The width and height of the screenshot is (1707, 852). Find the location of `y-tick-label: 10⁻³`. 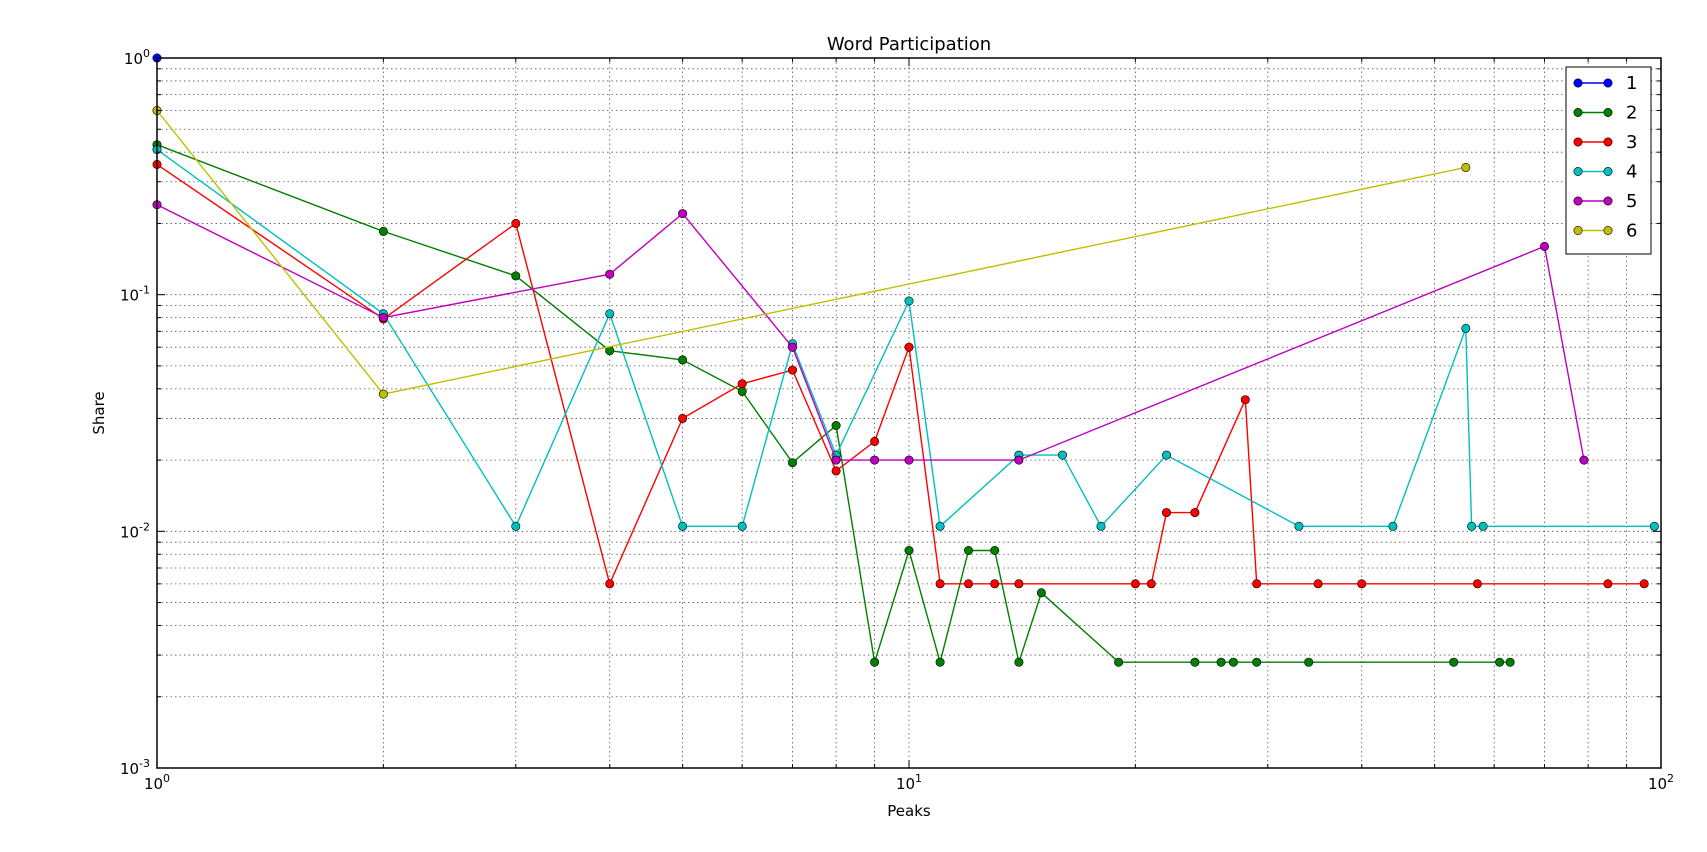

y-tick-label: 10⁻³ is located at coordinates (135, 767).